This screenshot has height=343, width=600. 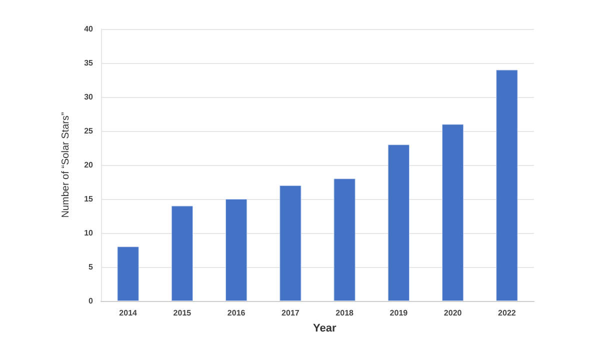 I want to click on y-tick-label: 30, so click(x=89, y=97).